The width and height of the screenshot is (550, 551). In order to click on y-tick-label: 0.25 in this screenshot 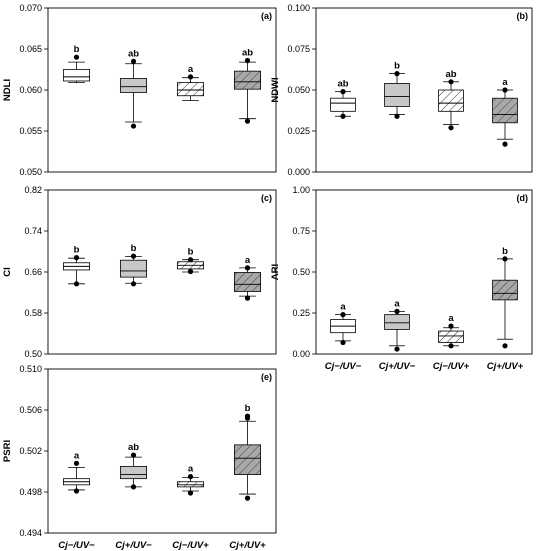, I will do `click(301, 313)`.